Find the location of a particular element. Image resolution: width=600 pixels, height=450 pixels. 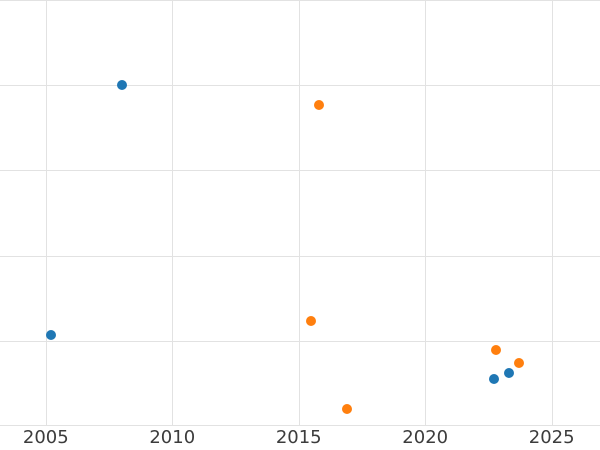

x-tick-label: 2010 is located at coordinates (172, 437).